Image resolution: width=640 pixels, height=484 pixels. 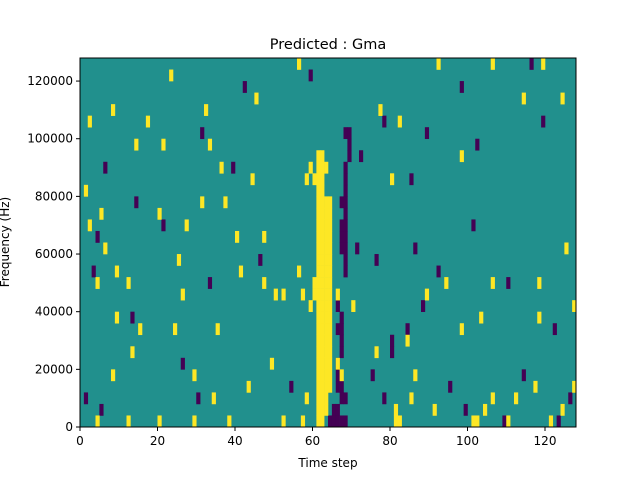 What do you see at coordinates (69, 427) in the screenshot?
I see `y-tick-label: 0` at bounding box center [69, 427].